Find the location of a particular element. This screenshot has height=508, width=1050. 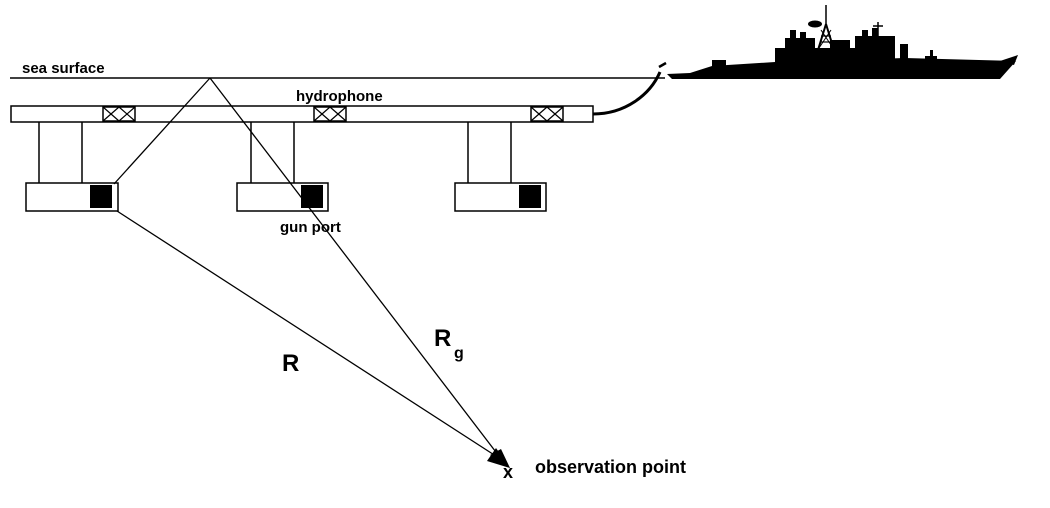

tow-cable-tip is located at coordinates (662, 65).